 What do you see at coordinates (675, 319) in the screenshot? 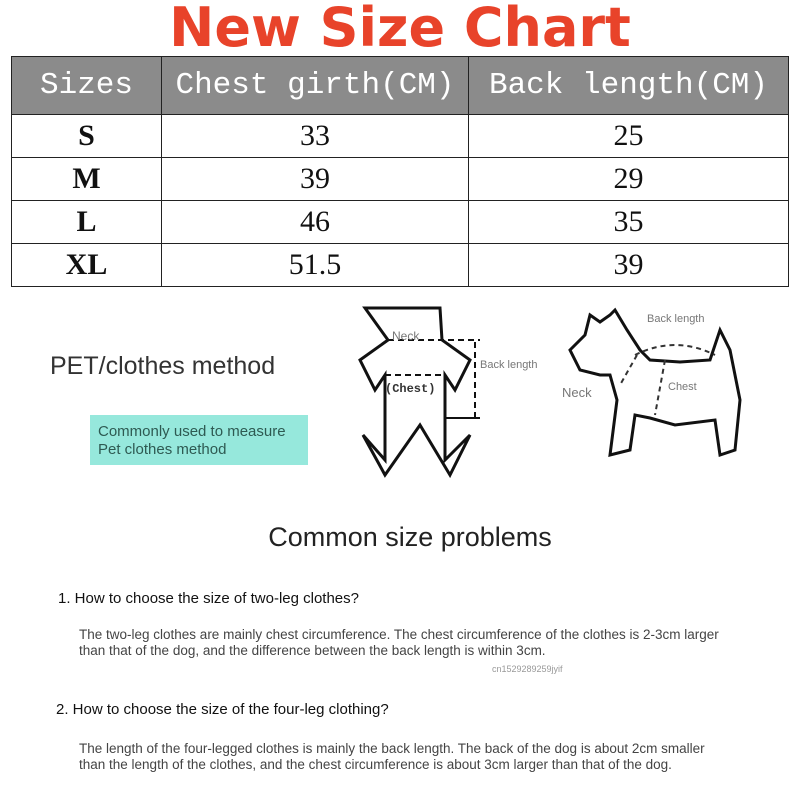
I see `dog-back-label: Back length` at bounding box center [675, 319].